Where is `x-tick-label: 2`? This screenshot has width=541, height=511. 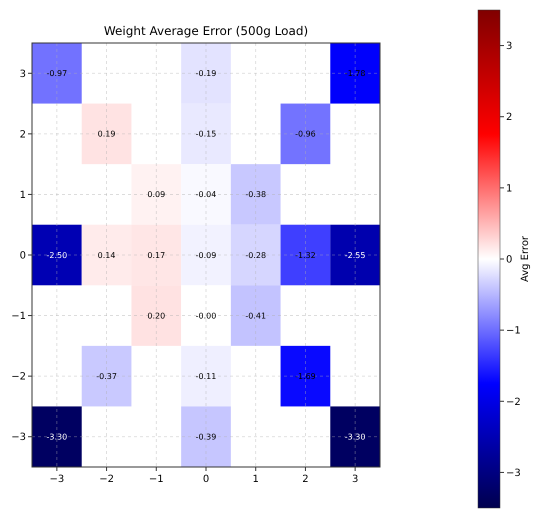
x-tick-label: 2 is located at coordinates (305, 479).